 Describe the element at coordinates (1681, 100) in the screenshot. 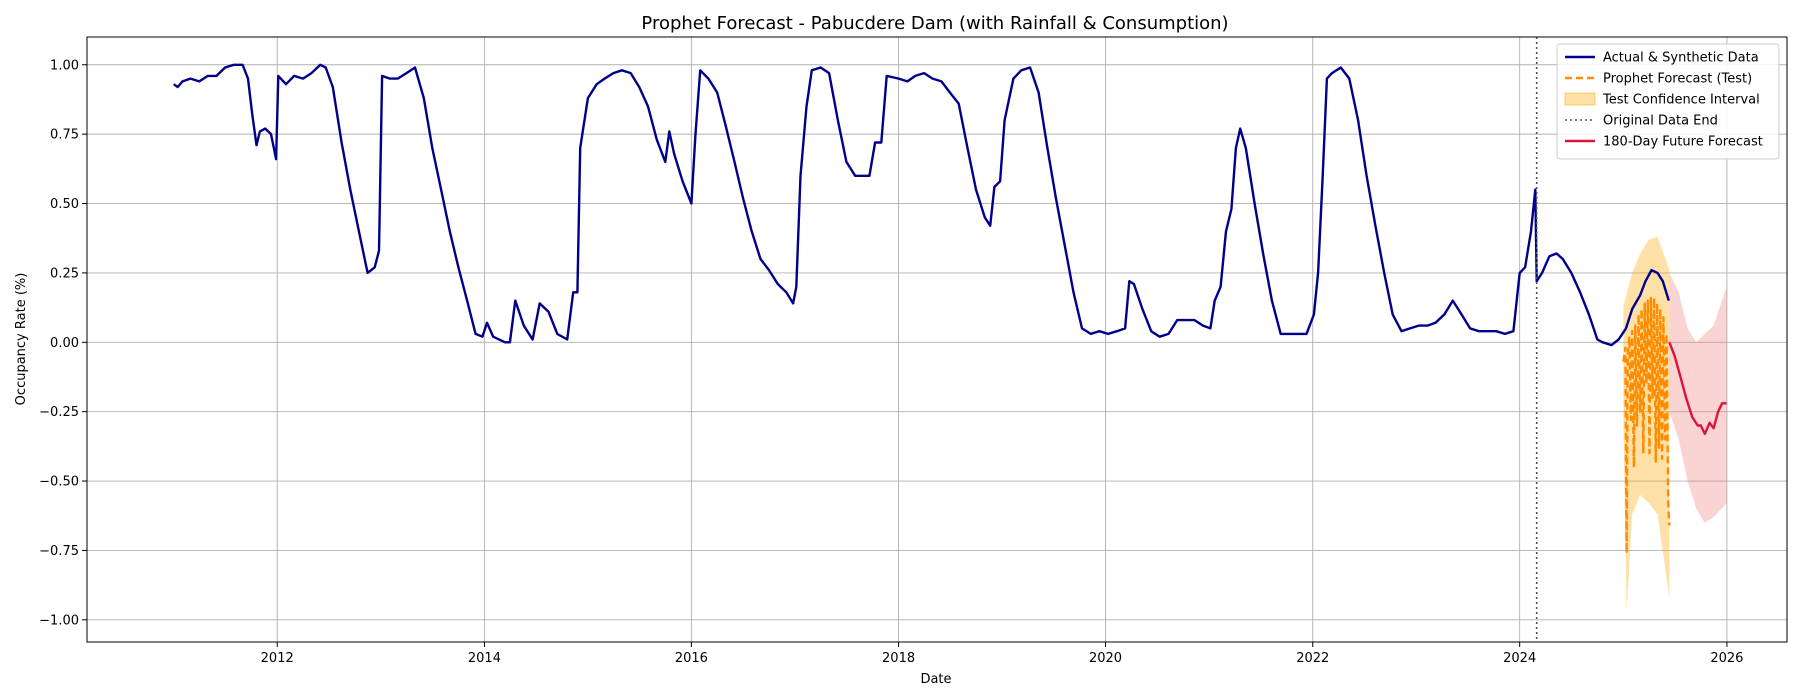

I see `legend-label: Test Confidence Interval` at that location.